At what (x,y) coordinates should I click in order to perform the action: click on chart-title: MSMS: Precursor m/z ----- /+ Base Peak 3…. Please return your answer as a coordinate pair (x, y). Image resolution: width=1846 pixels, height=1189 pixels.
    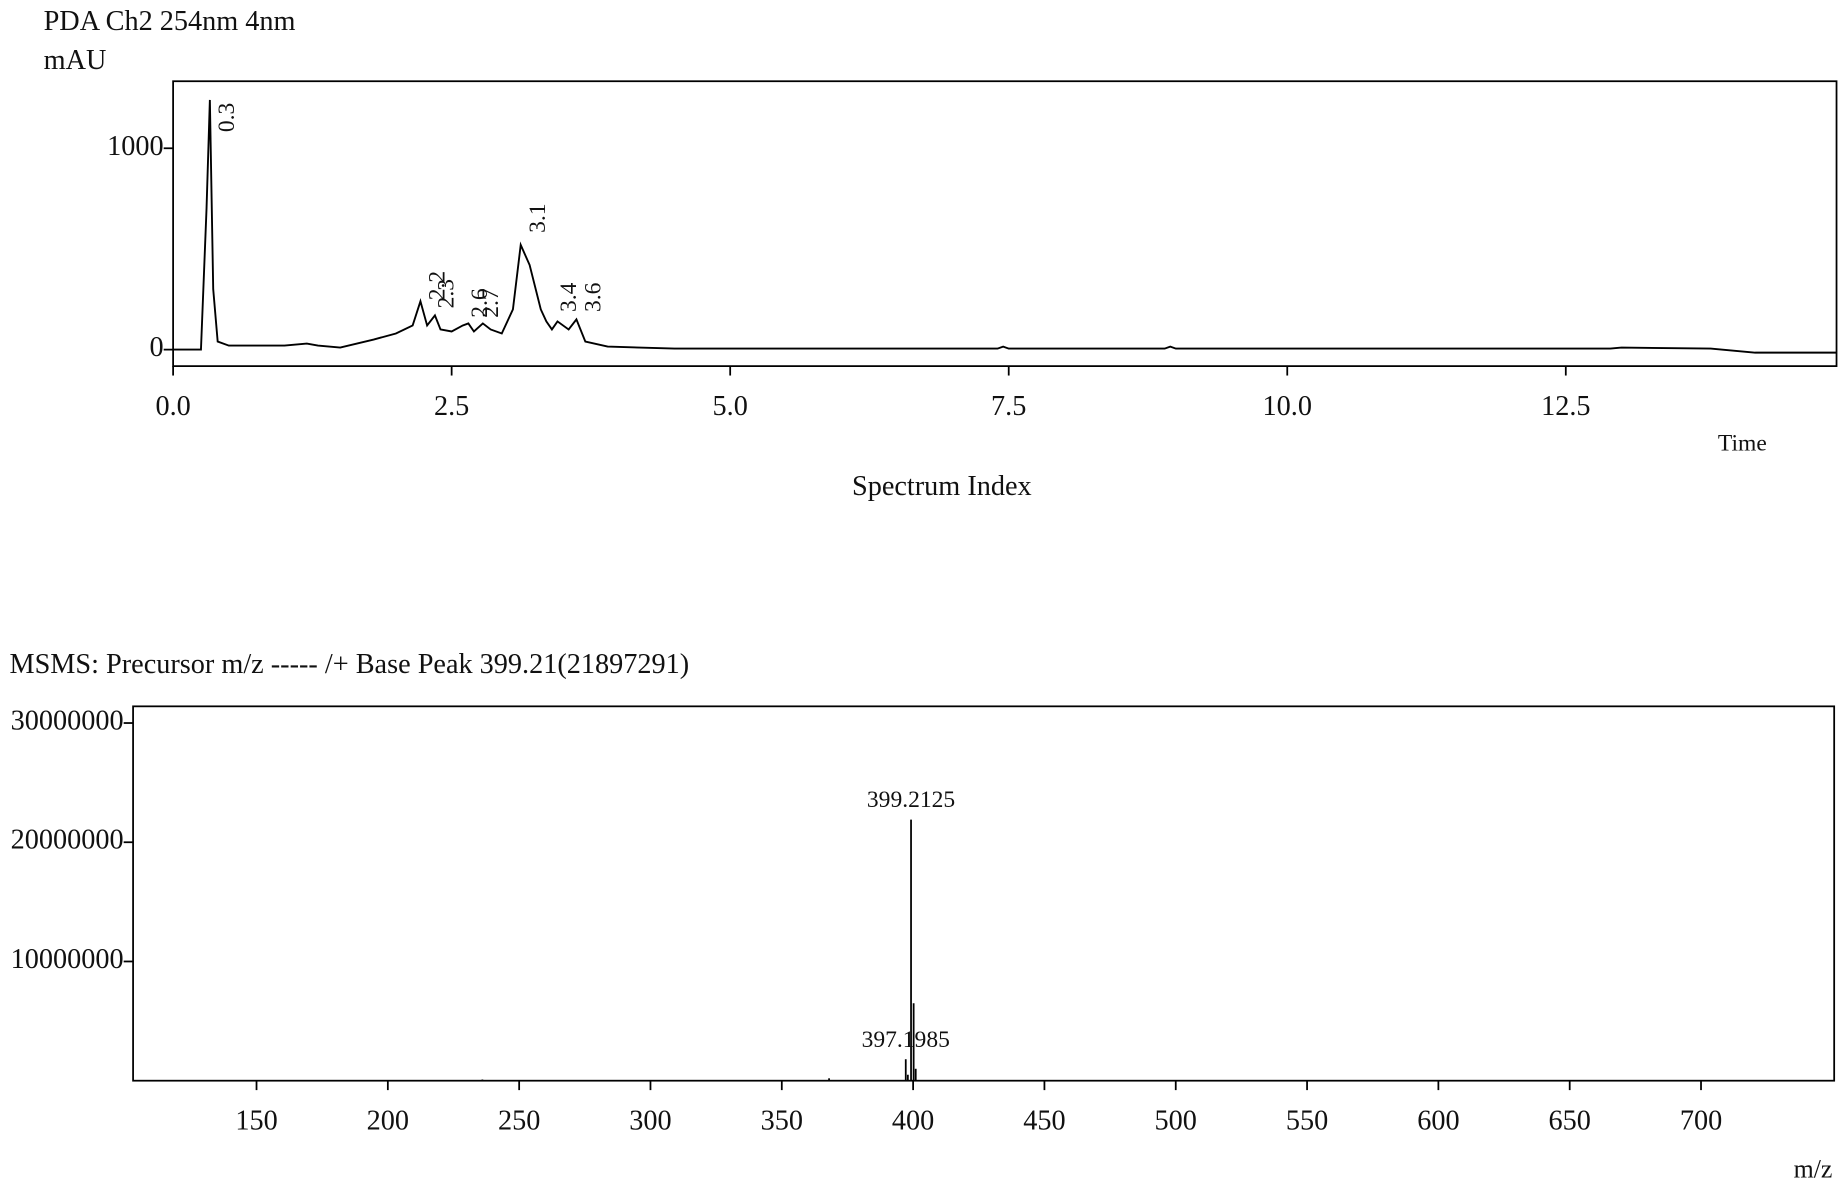
    Looking at the image, I should click on (349, 664).